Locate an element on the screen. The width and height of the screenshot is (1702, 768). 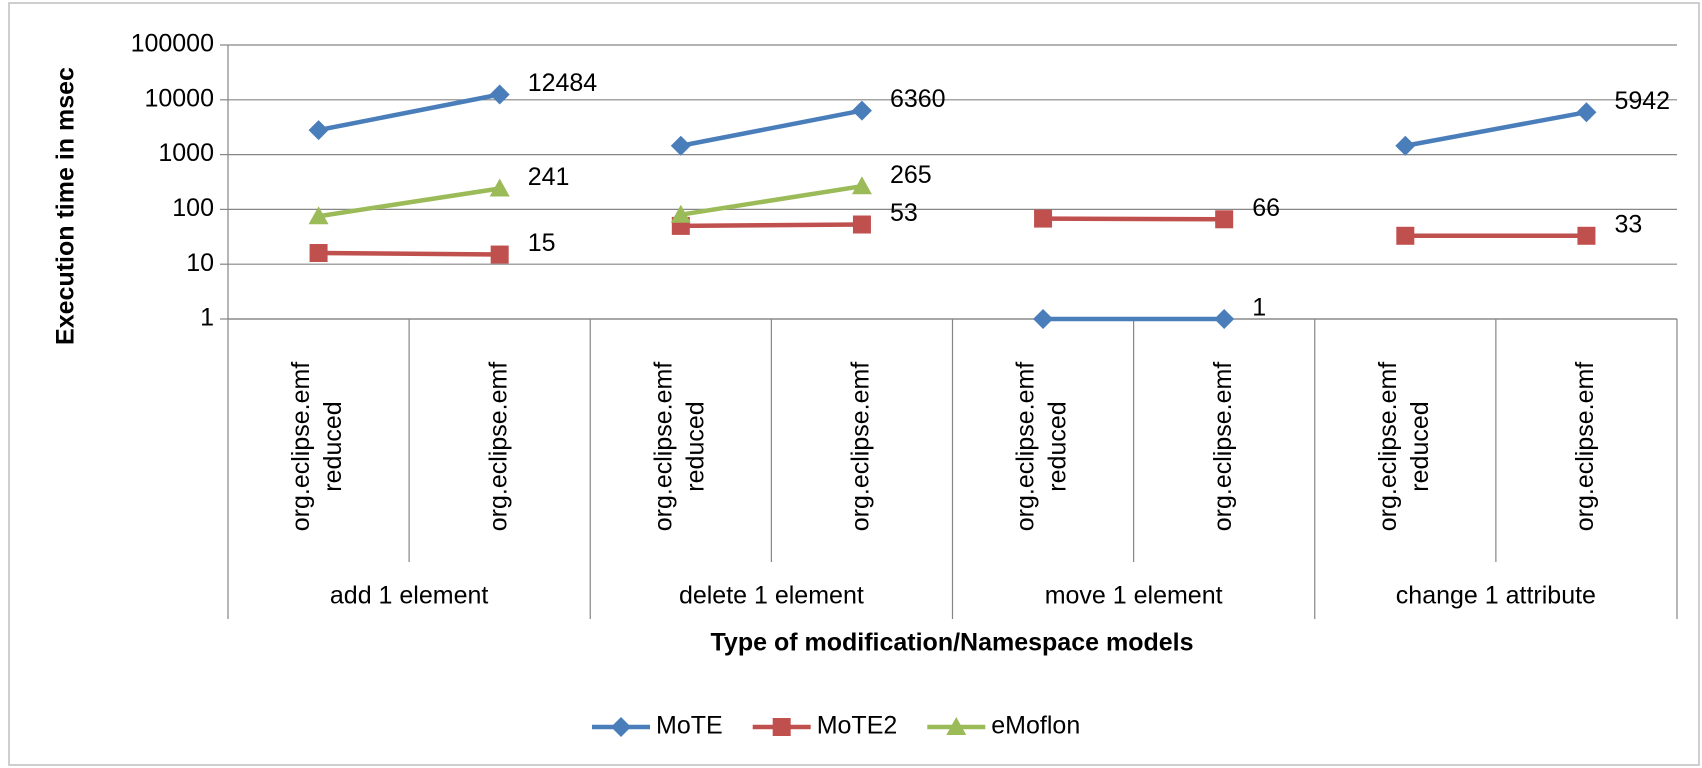
group-label: move 1 element is located at coordinates (1134, 596).